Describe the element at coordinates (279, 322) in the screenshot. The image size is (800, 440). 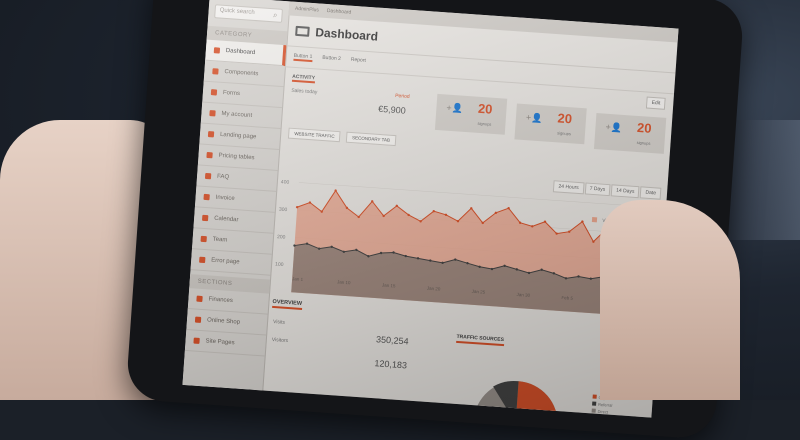
I see `overview-label: Visits` at that location.